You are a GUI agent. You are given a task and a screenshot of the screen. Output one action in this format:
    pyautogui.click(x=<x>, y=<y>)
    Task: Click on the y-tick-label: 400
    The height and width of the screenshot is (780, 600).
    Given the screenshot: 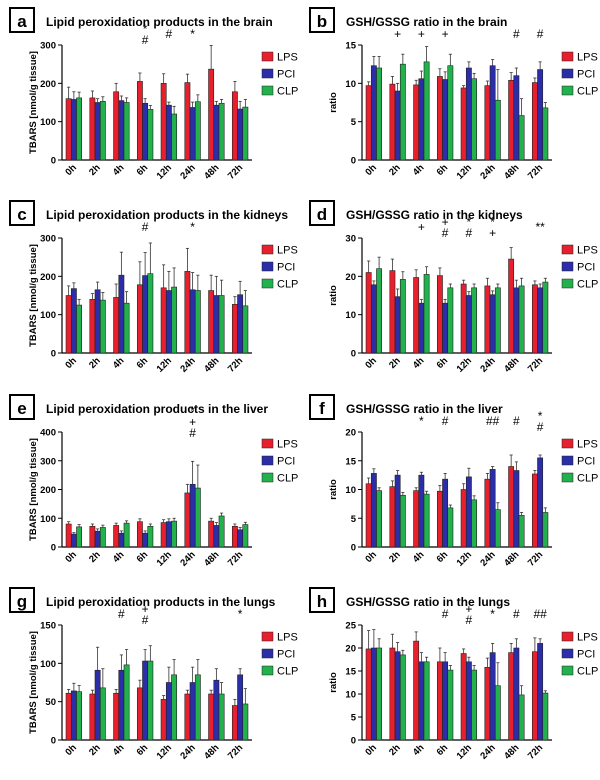 What is the action you would take?
    pyautogui.click(x=48, y=433)
    